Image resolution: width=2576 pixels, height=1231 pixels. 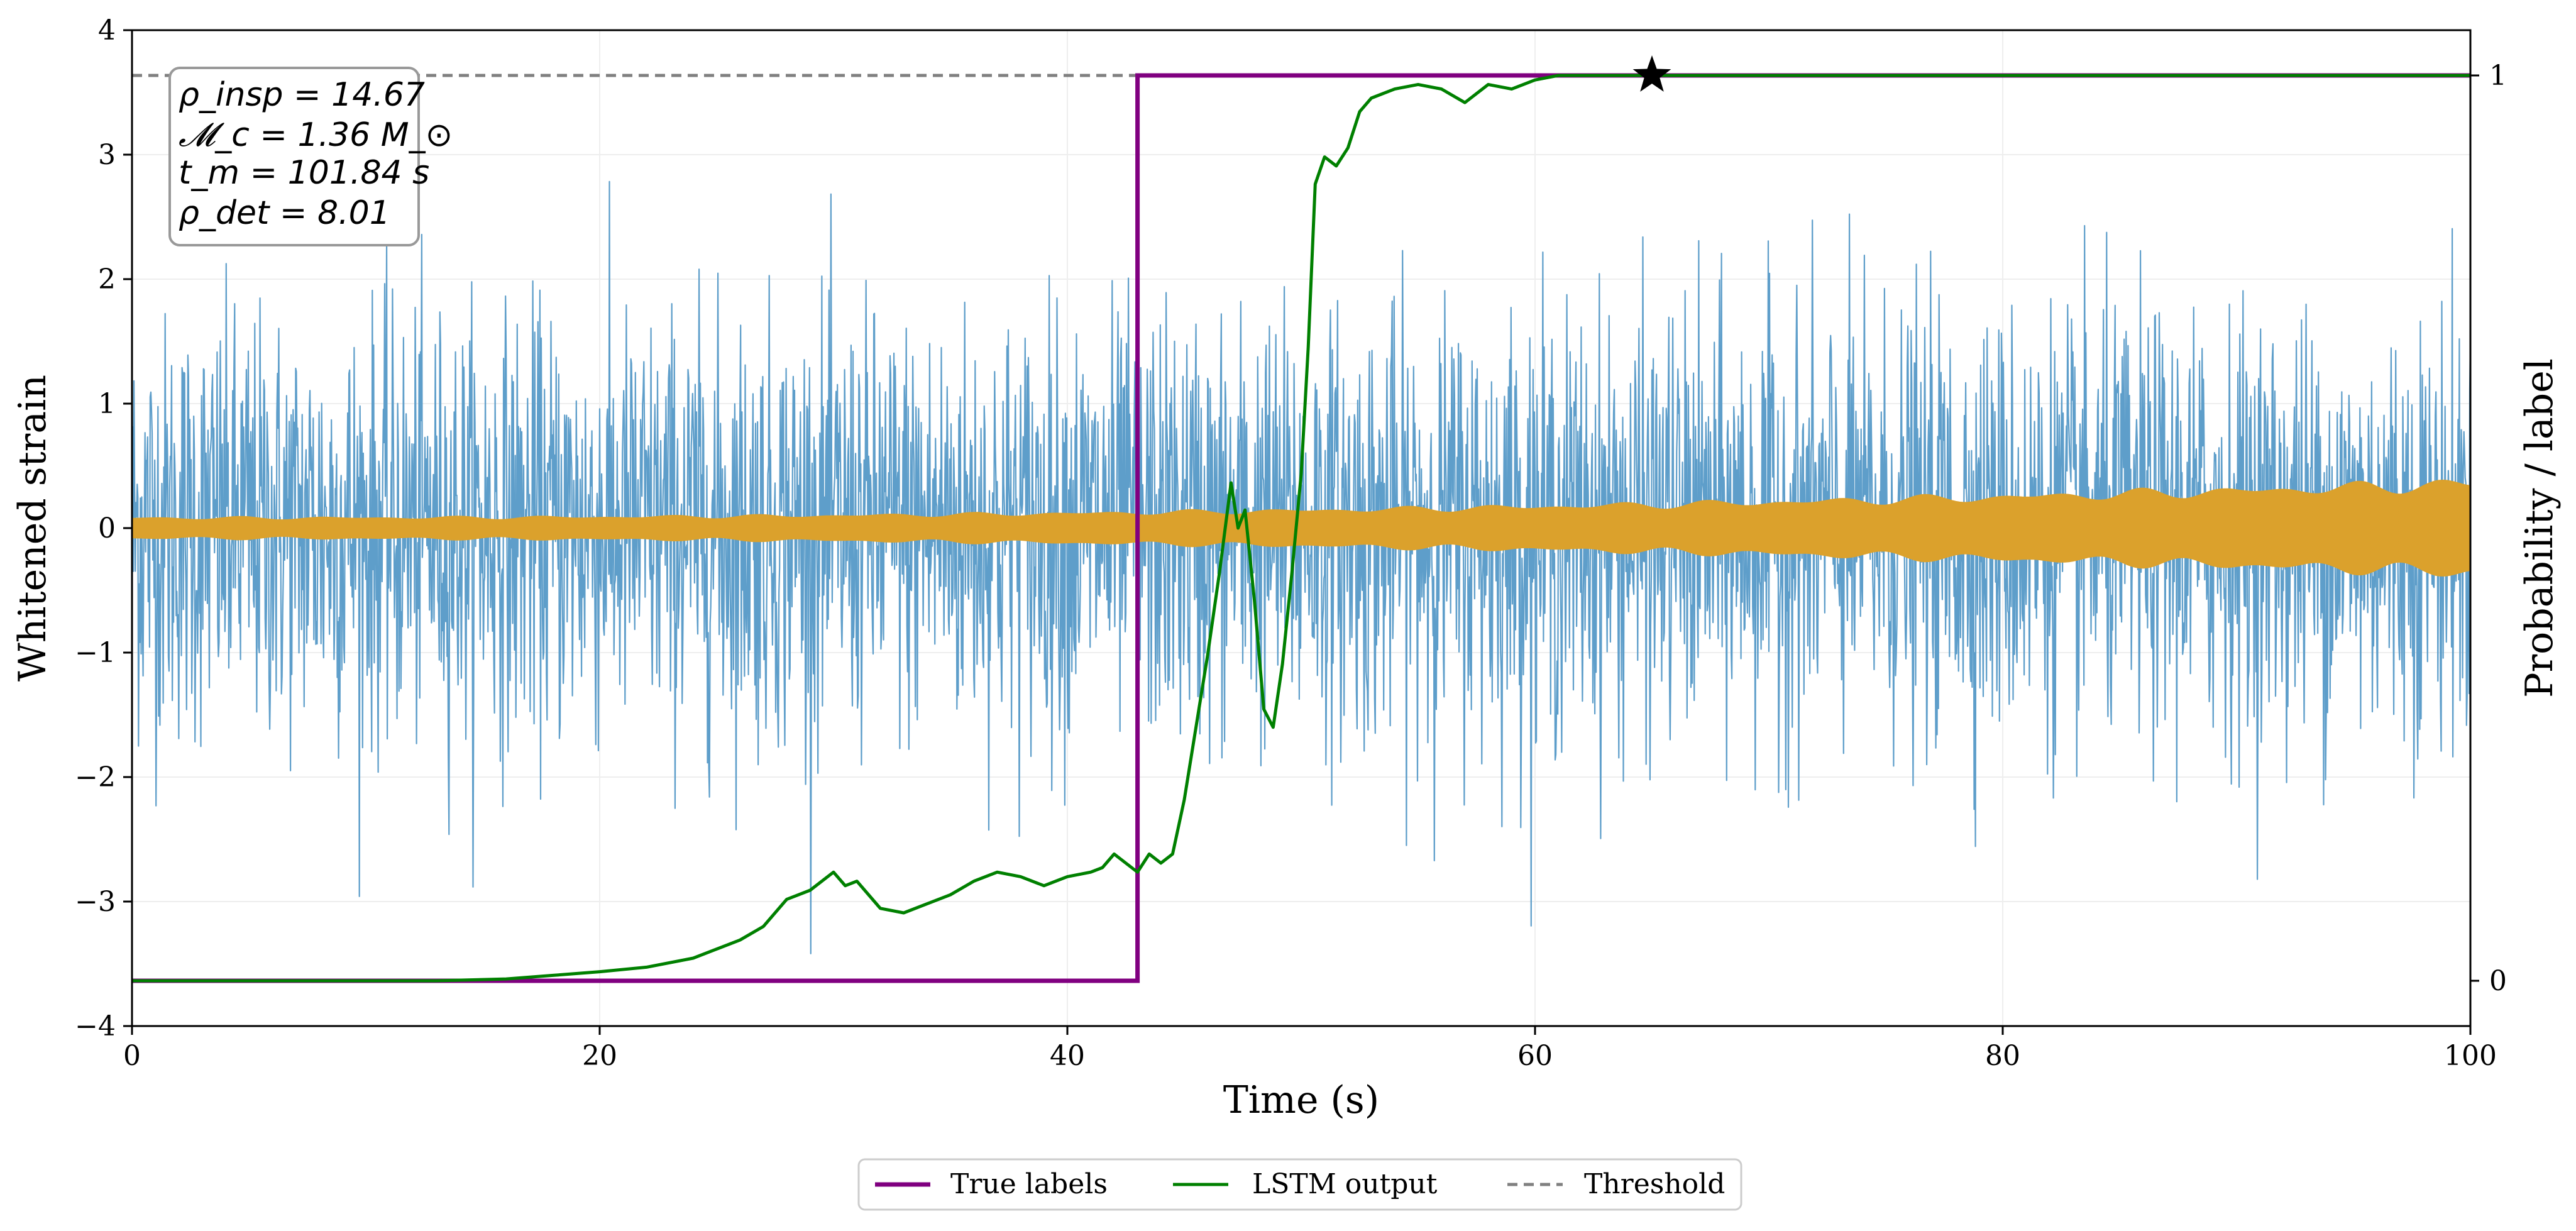 What do you see at coordinates (107, 404) in the screenshot?
I see `y-tick-label-left: 1` at bounding box center [107, 404].